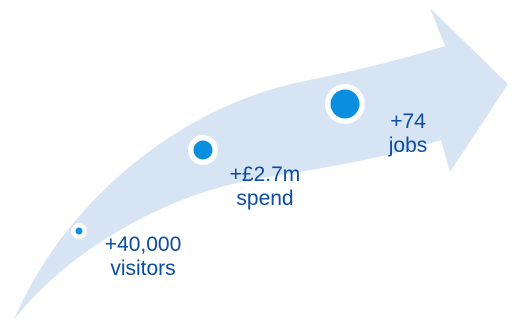  Describe the element at coordinates (143, 244) in the screenshot. I see `milestone-value: +40,000` at that location.